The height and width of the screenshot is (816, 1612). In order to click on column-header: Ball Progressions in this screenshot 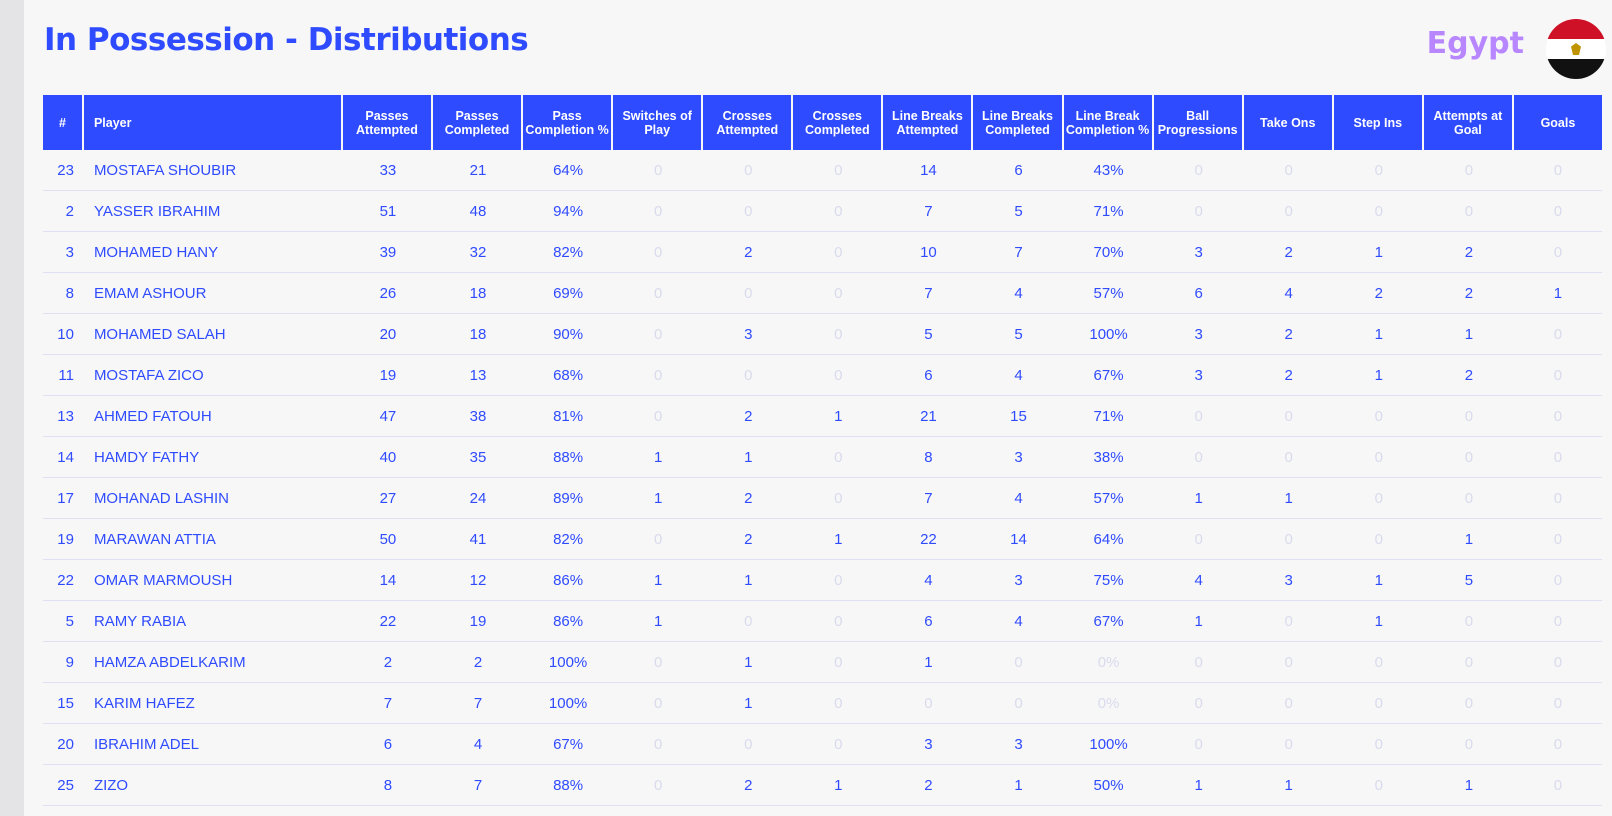, I will do `click(1198, 122)`.